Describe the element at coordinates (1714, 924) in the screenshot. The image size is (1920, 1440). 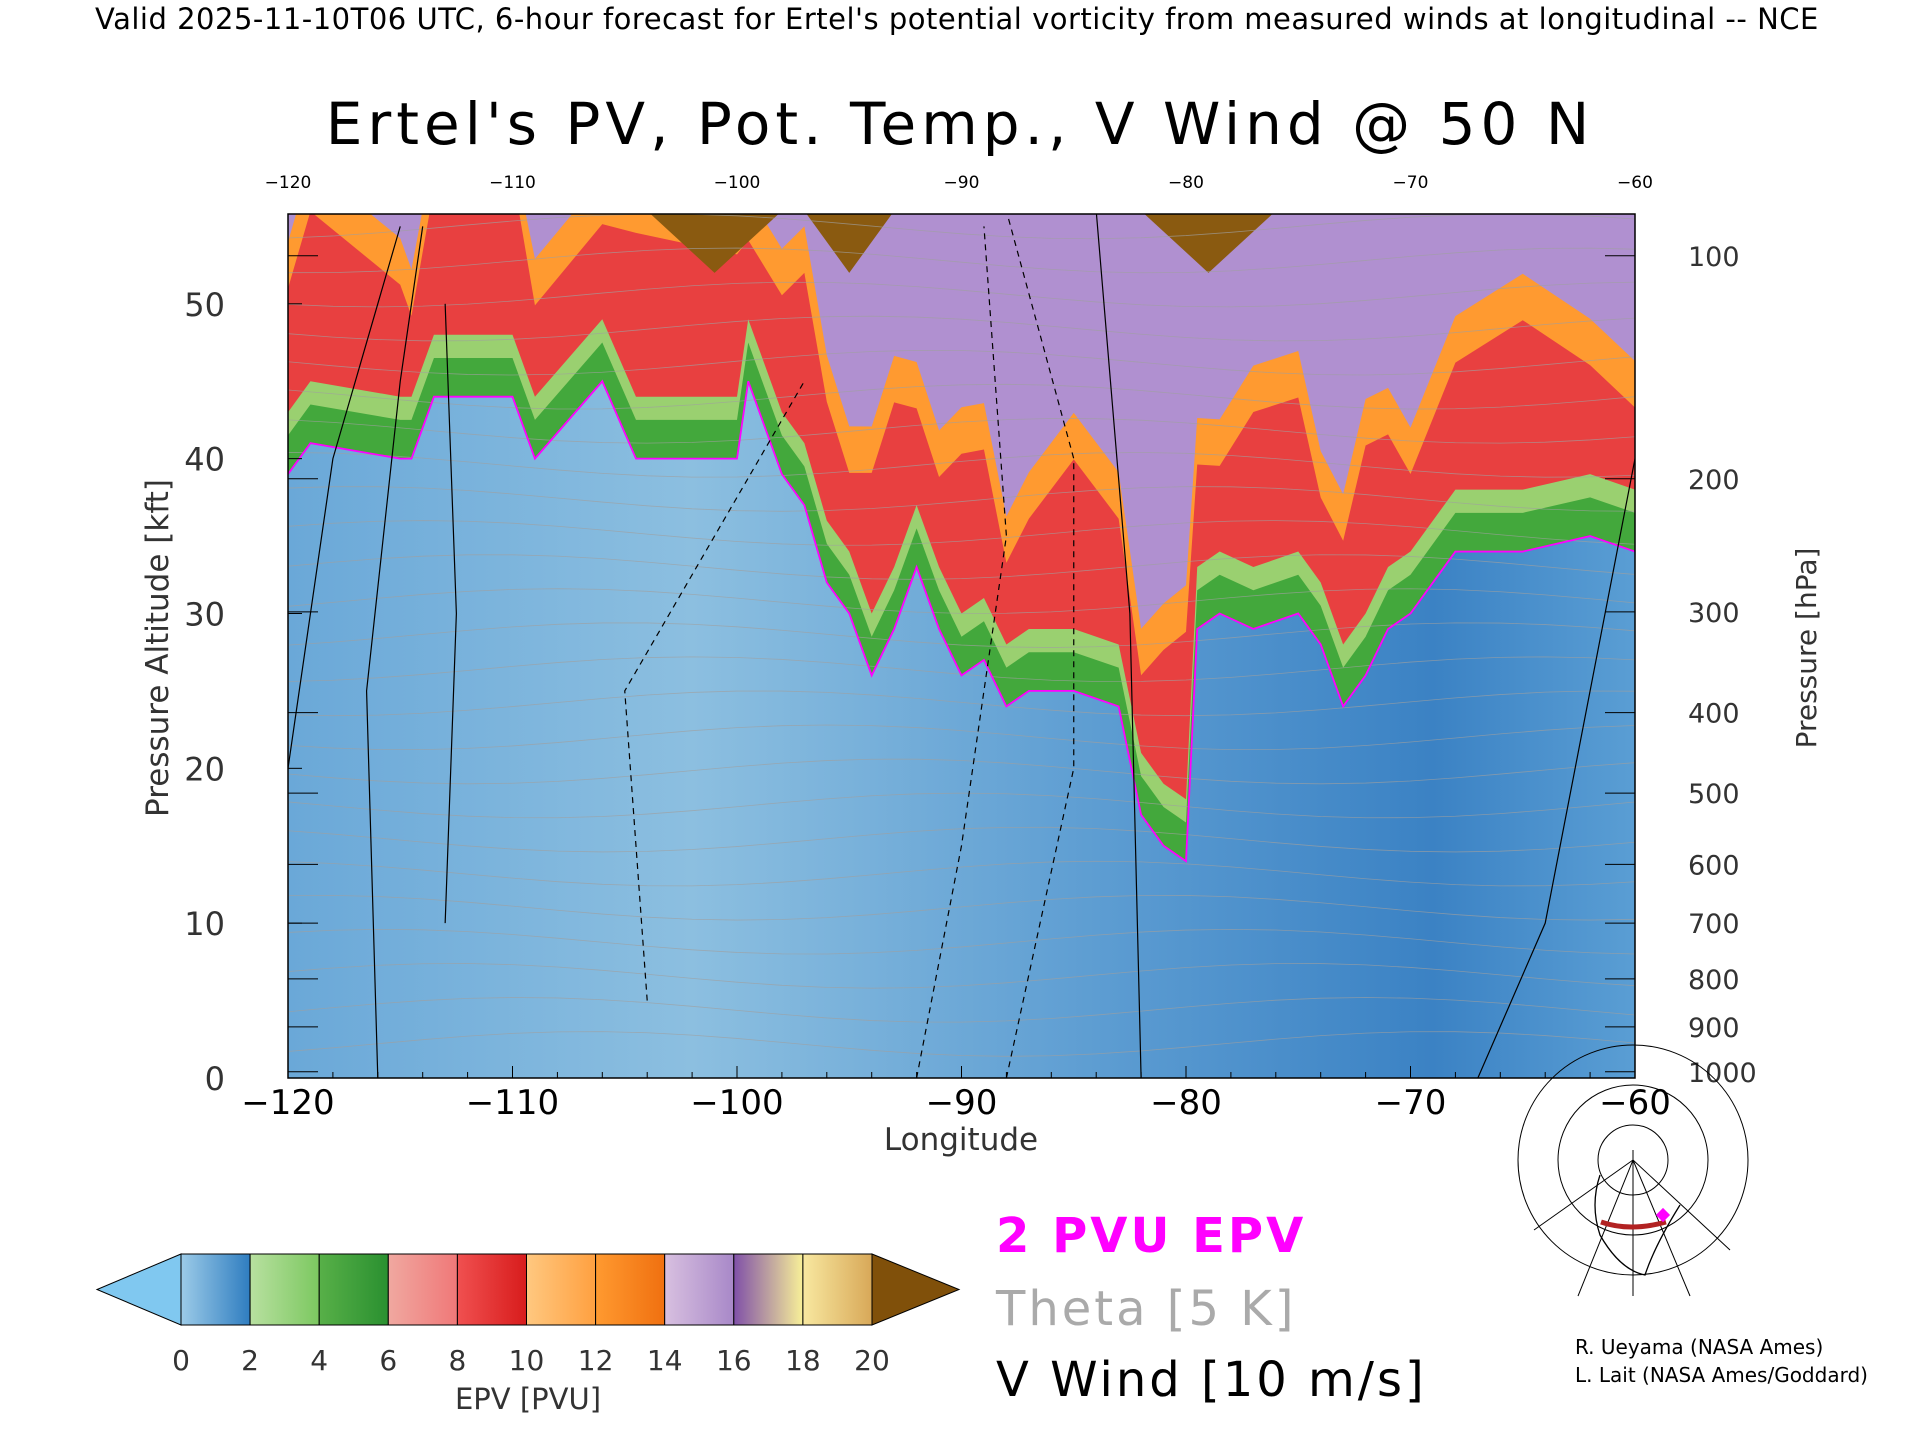
I see `y2-tick-label: 700` at that location.